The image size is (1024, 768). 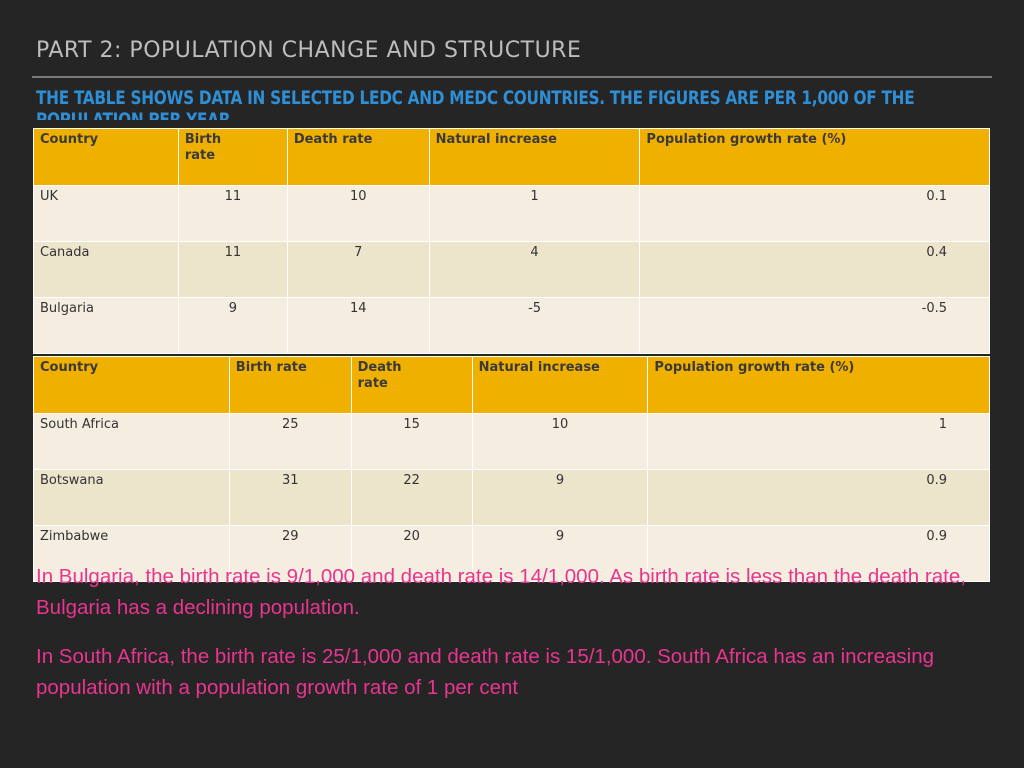 I want to click on title-divider, so click(x=512, y=77).